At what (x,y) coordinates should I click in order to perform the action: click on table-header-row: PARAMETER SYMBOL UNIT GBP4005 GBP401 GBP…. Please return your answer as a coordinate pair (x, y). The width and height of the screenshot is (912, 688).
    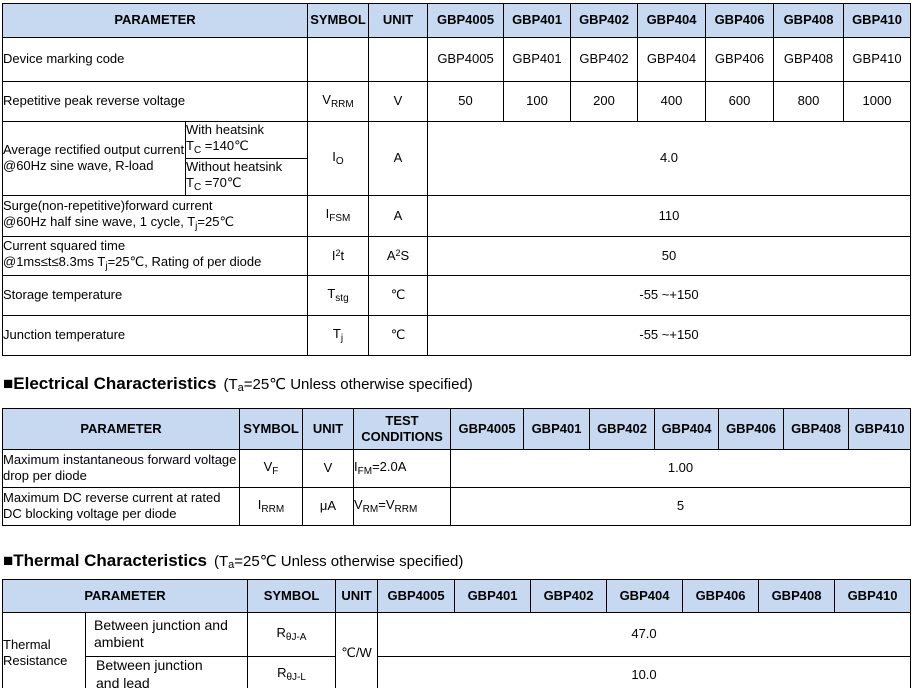
    Looking at the image, I should click on (456, 595).